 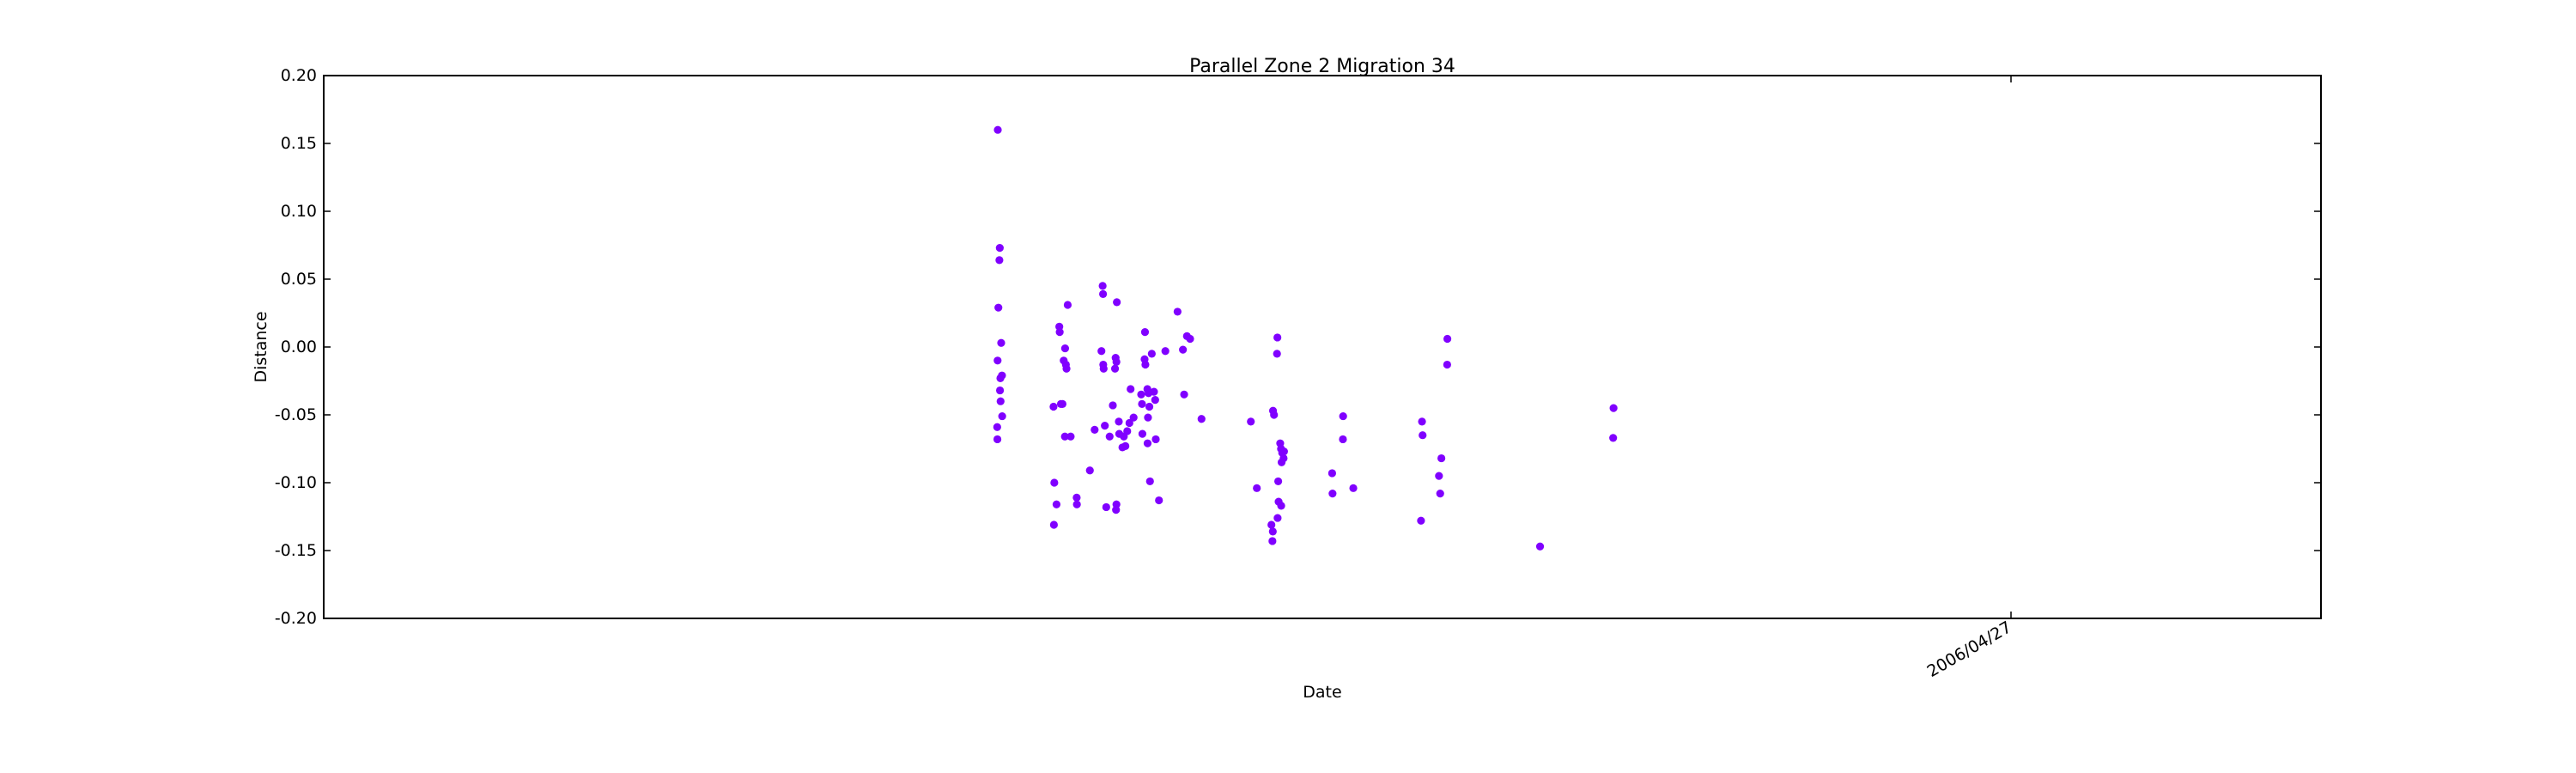 What do you see at coordinates (261, 346) in the screenshot?
I see `y-axis-label: Distance` at bounding box center [261, 346].